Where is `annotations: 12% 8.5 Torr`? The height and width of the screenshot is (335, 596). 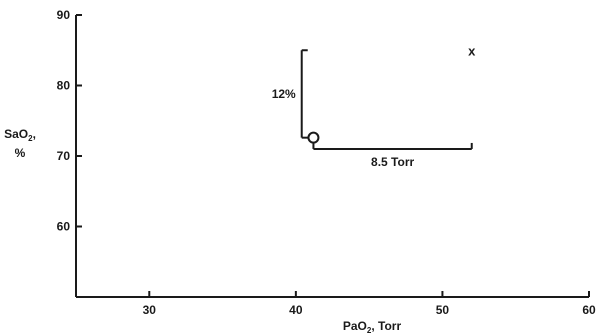
annotations: 12% 8.5 Torr is located at coordinates (372, 109).